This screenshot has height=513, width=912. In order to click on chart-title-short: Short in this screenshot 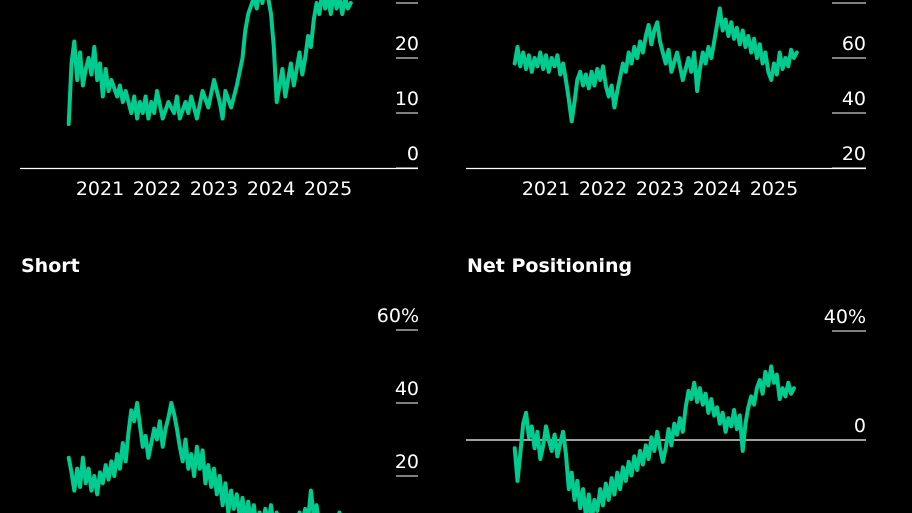, I will do `click(50, 266)`.